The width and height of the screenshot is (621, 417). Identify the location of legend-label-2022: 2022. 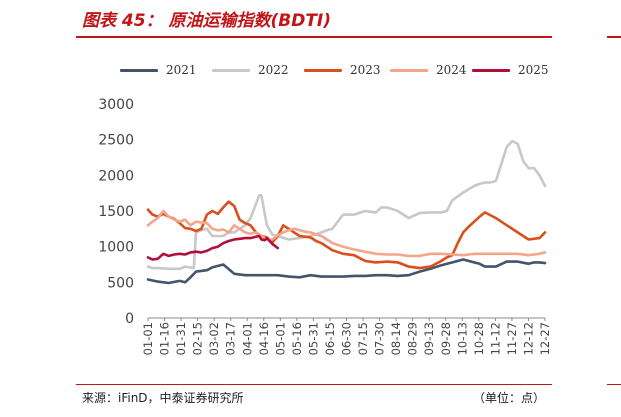
(273, 70).